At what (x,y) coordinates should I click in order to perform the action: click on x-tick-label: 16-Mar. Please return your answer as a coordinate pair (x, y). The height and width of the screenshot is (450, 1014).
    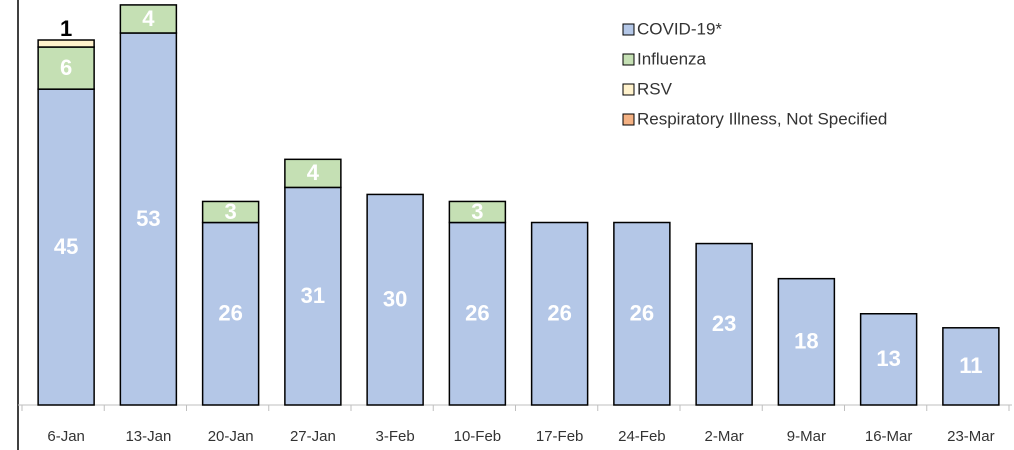
    Looking at the image, I should click on (889, 436).